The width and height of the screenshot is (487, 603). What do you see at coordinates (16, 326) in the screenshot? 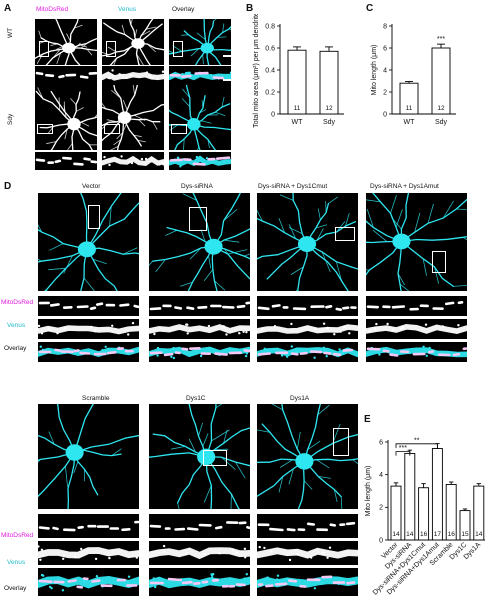
I see `d-top-row-venus: Venus` at bounding box center [16, 326].